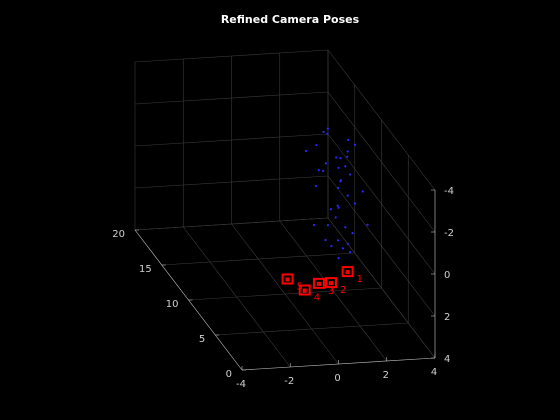 The width and height of the screenshot is (560, 420). I want to click on x-tick-label: -4, so click(241, 384).